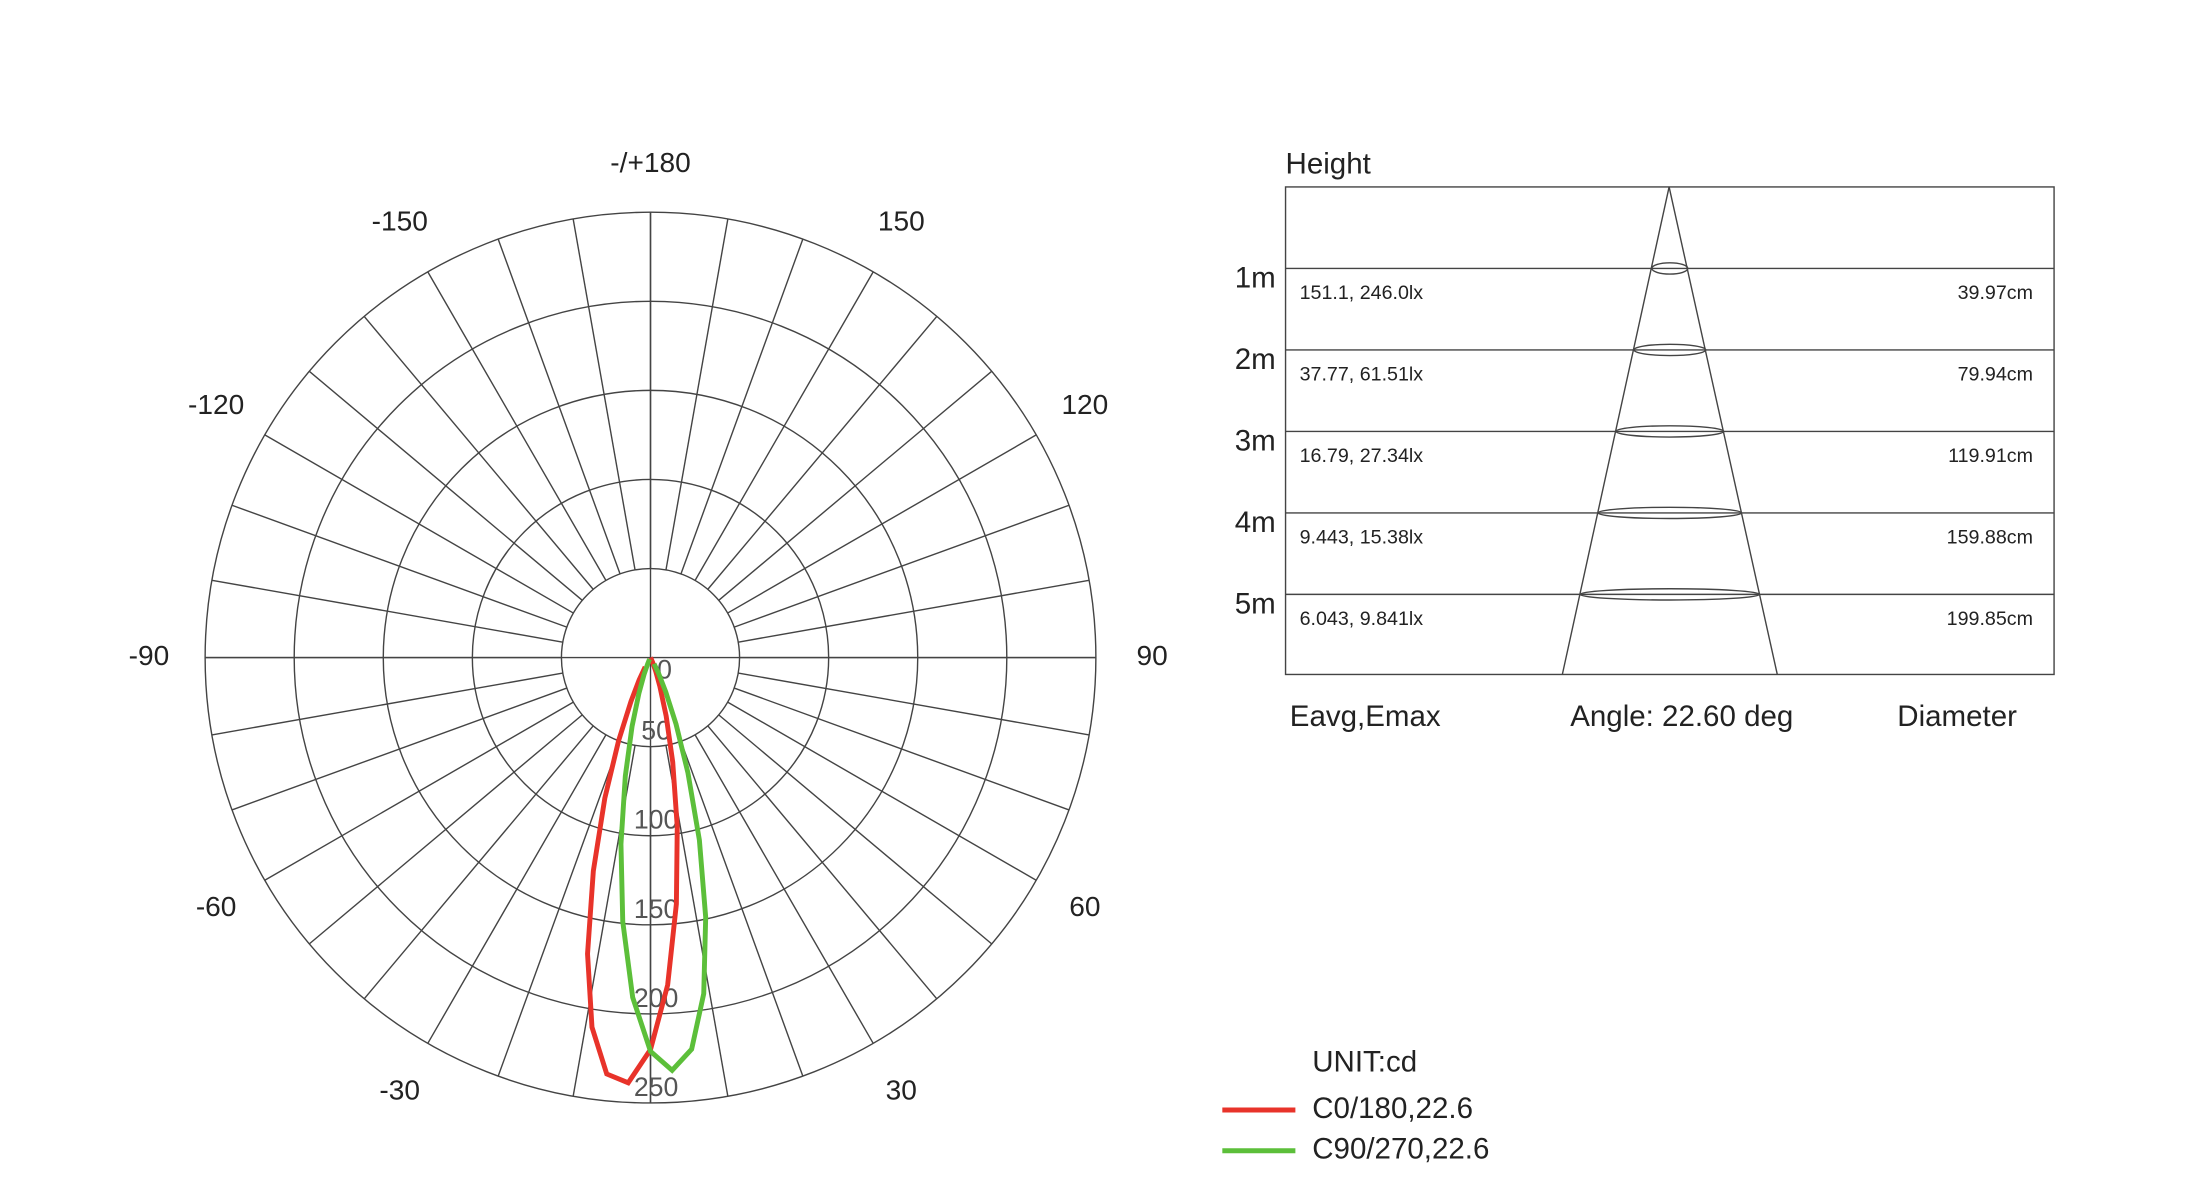 The image size is (2203, 1200). Describe the element at coordinates (1990, 456) in the screenshot. I see `diameter-value: 119.91cm` at that location.